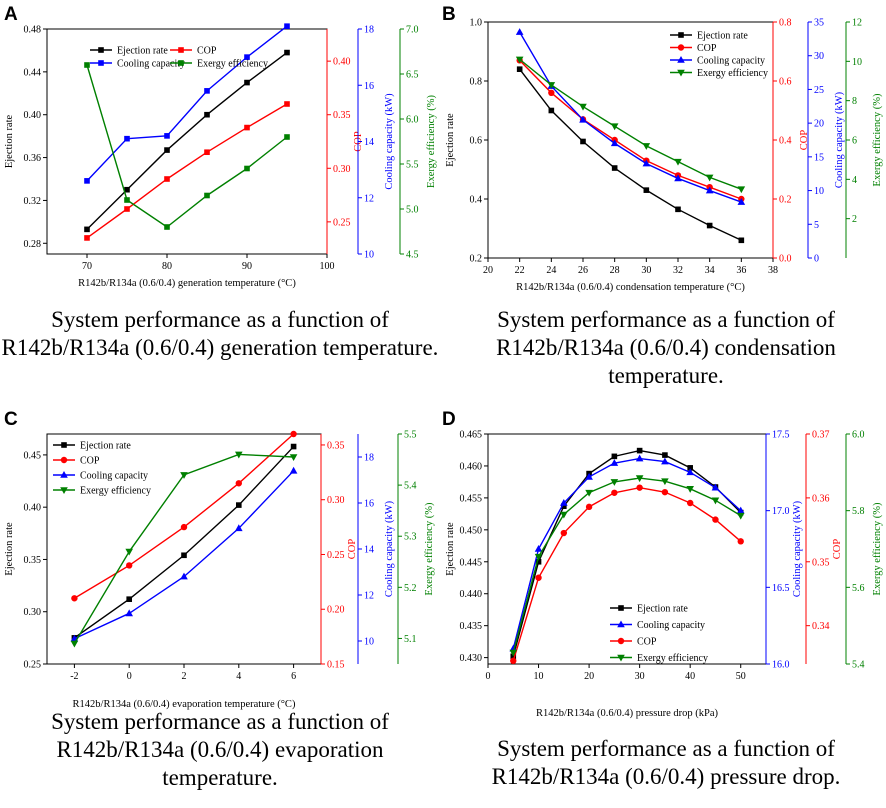 This screenshot has height=808, width=886. Describe the element at coordinates (369, 550) in the screenshot. I see `y-tick-label: 14` at that location.